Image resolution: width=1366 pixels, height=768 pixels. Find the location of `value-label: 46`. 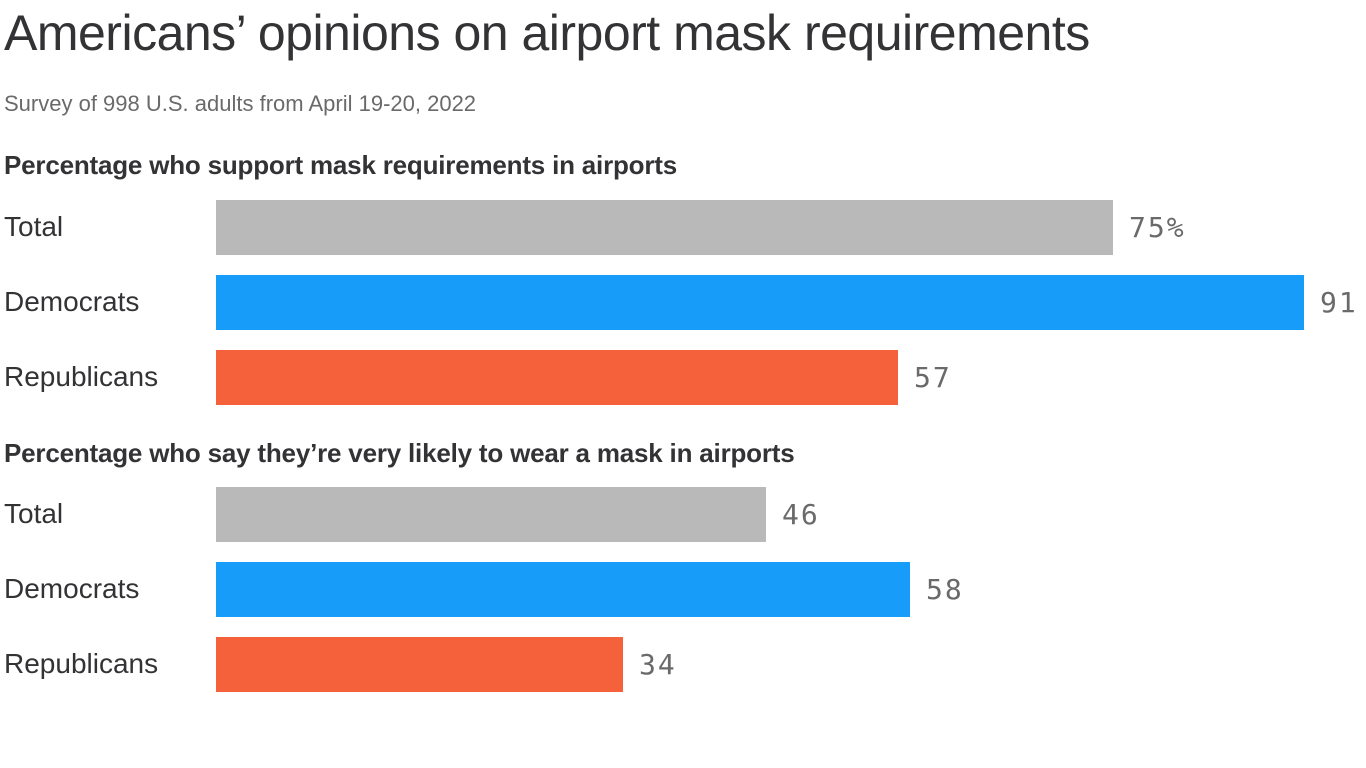

value-label: 46 is located at coordinates (801, 514).